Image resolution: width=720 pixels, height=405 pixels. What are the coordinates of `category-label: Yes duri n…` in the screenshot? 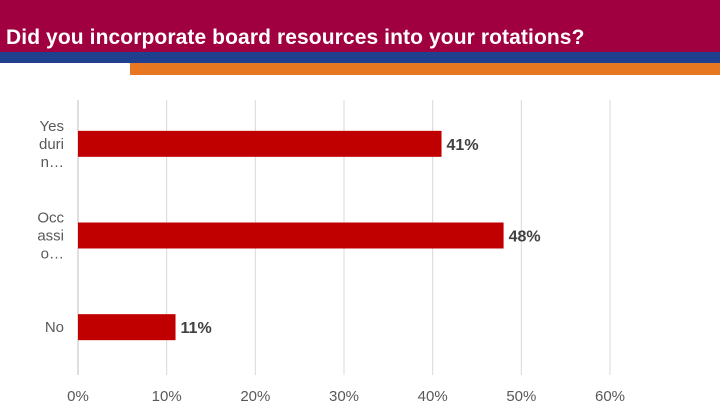 It's located at (51, 144).